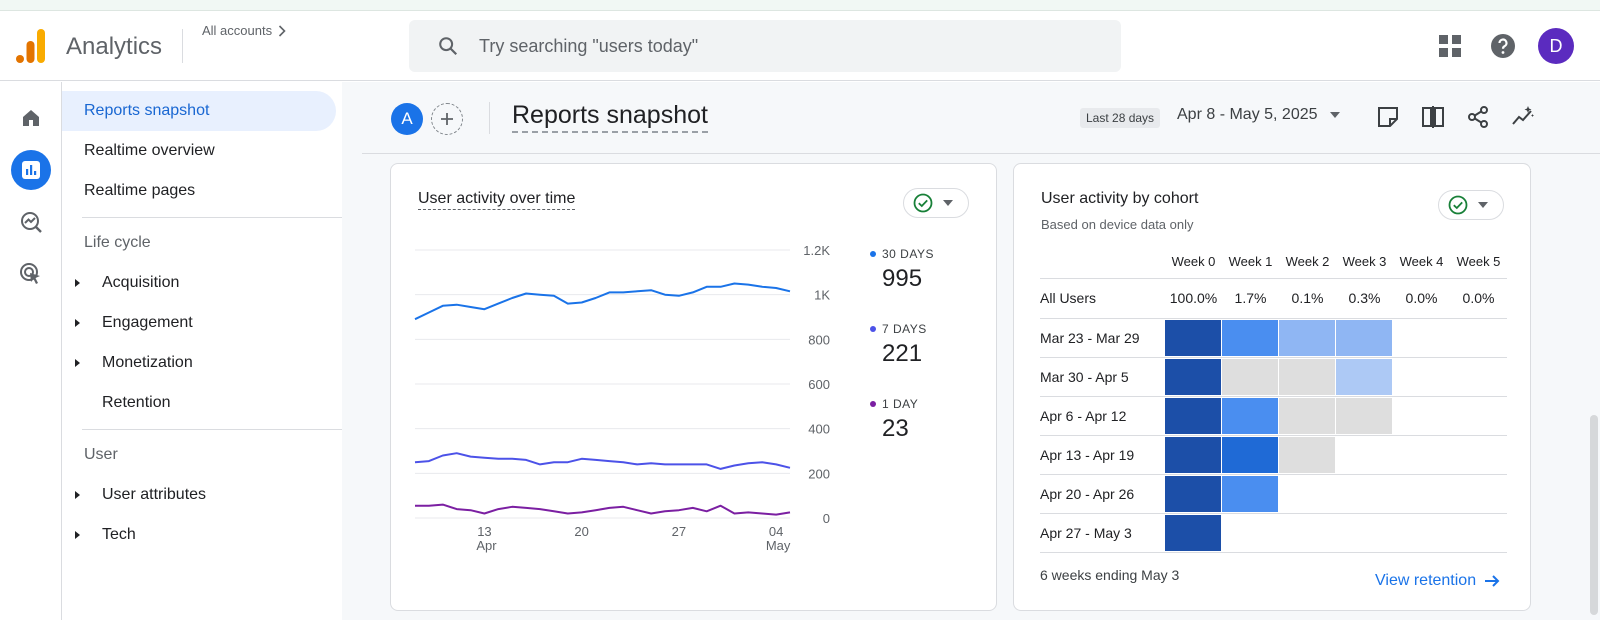 Image resolution: width=1600 pixels, height=620 pixels. What do you see at coordinates (1102, 377) in the screenshot?
I see `row-label: Mar 30 - Apr 5` at bounding box center [1102, 377].